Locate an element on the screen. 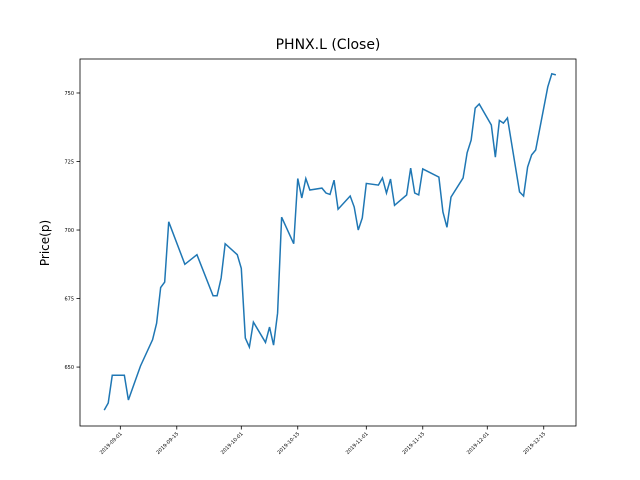 The height and width of the screenshot is (480, 640). y-tick-label: 700 is located at coordinates (69, 231).